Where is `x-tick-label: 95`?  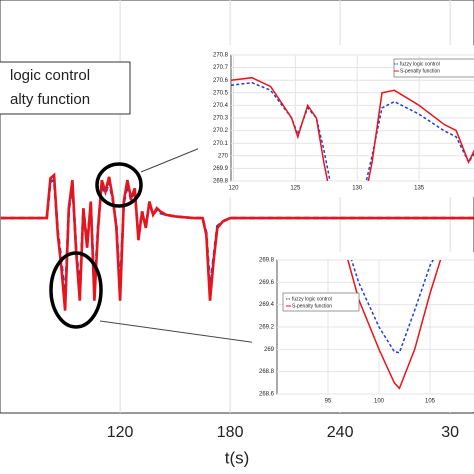 x-tick-label: 95 is located at coordinates (328, 402).